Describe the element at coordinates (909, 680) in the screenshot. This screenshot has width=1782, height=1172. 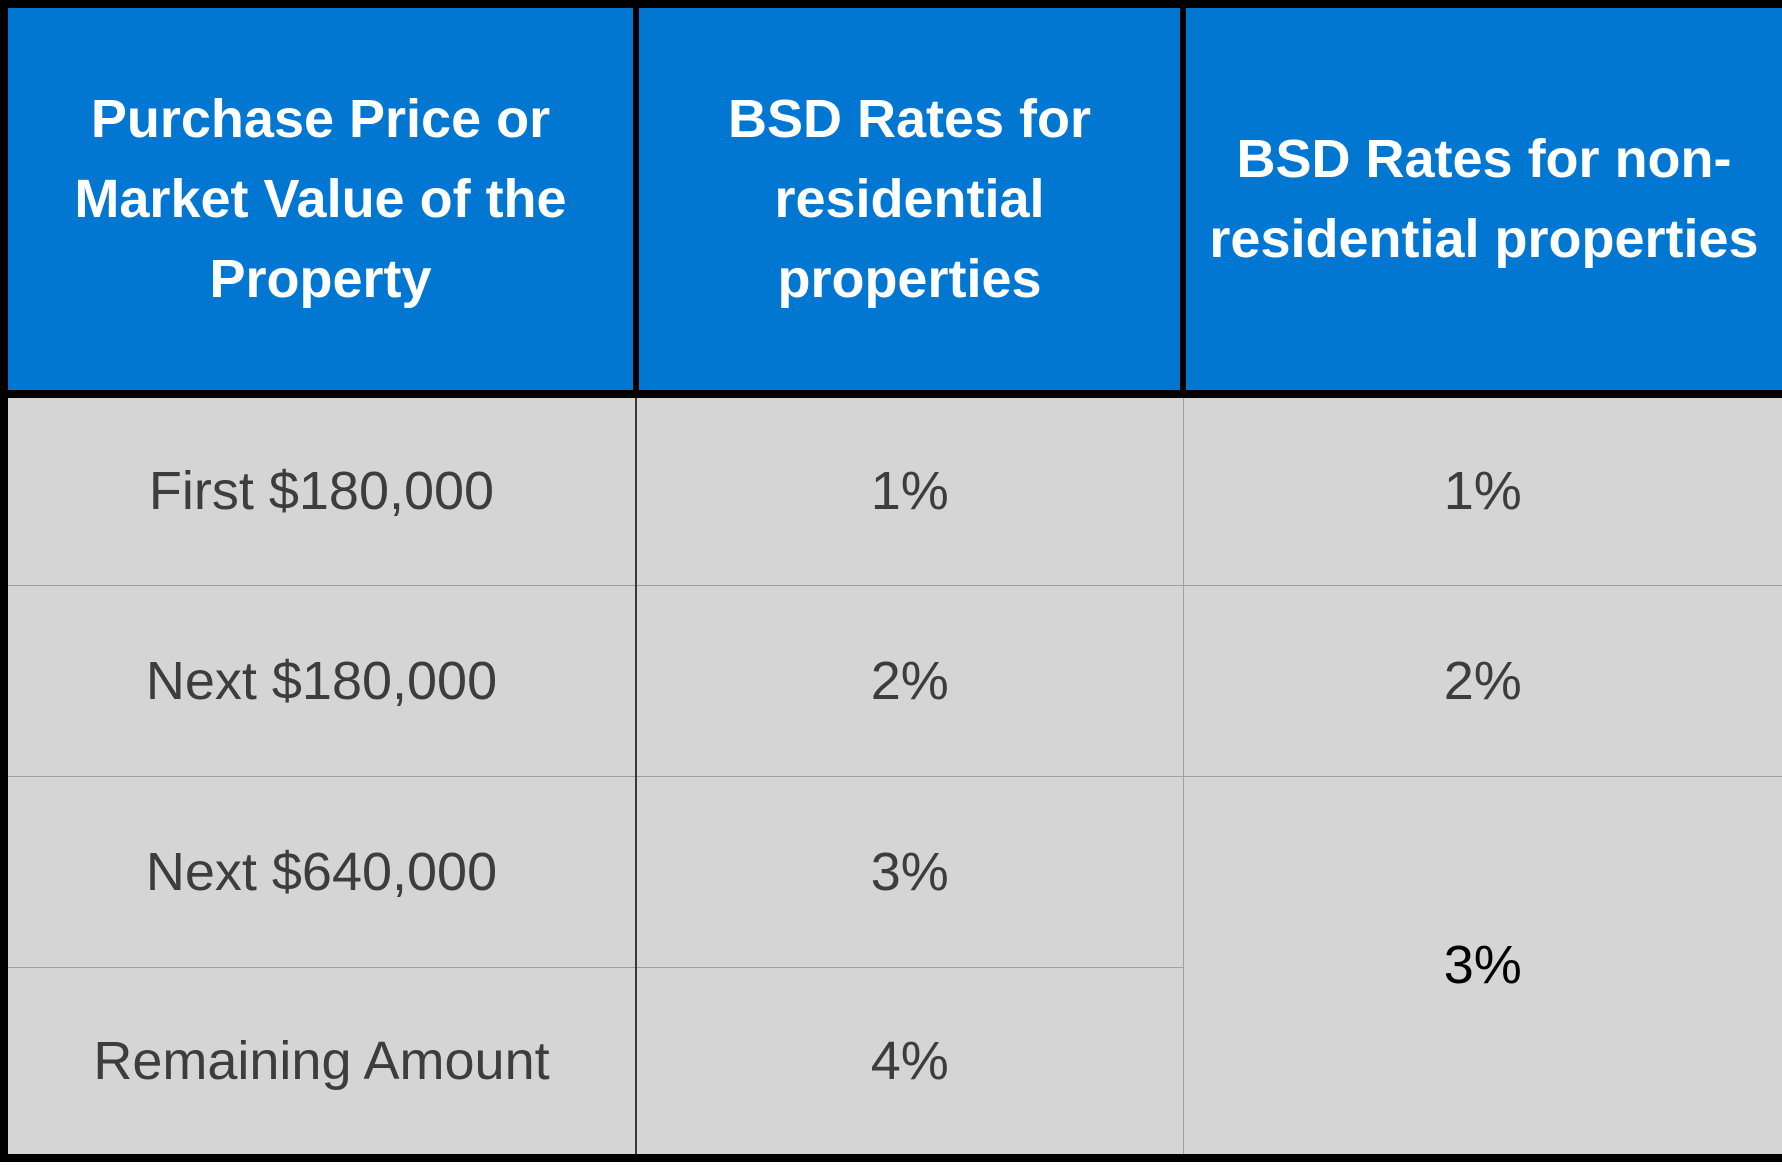
I see `residential-rate-cell: 2%` at that location.